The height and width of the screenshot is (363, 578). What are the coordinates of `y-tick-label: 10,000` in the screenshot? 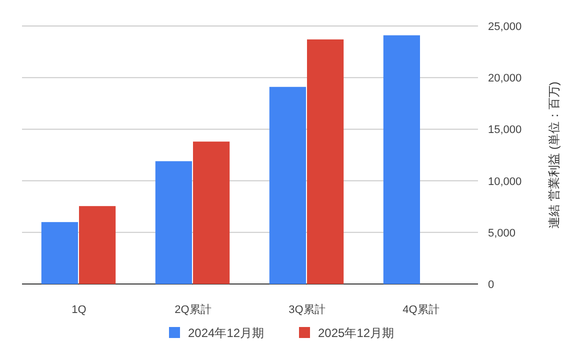 It's located at (505, 182).